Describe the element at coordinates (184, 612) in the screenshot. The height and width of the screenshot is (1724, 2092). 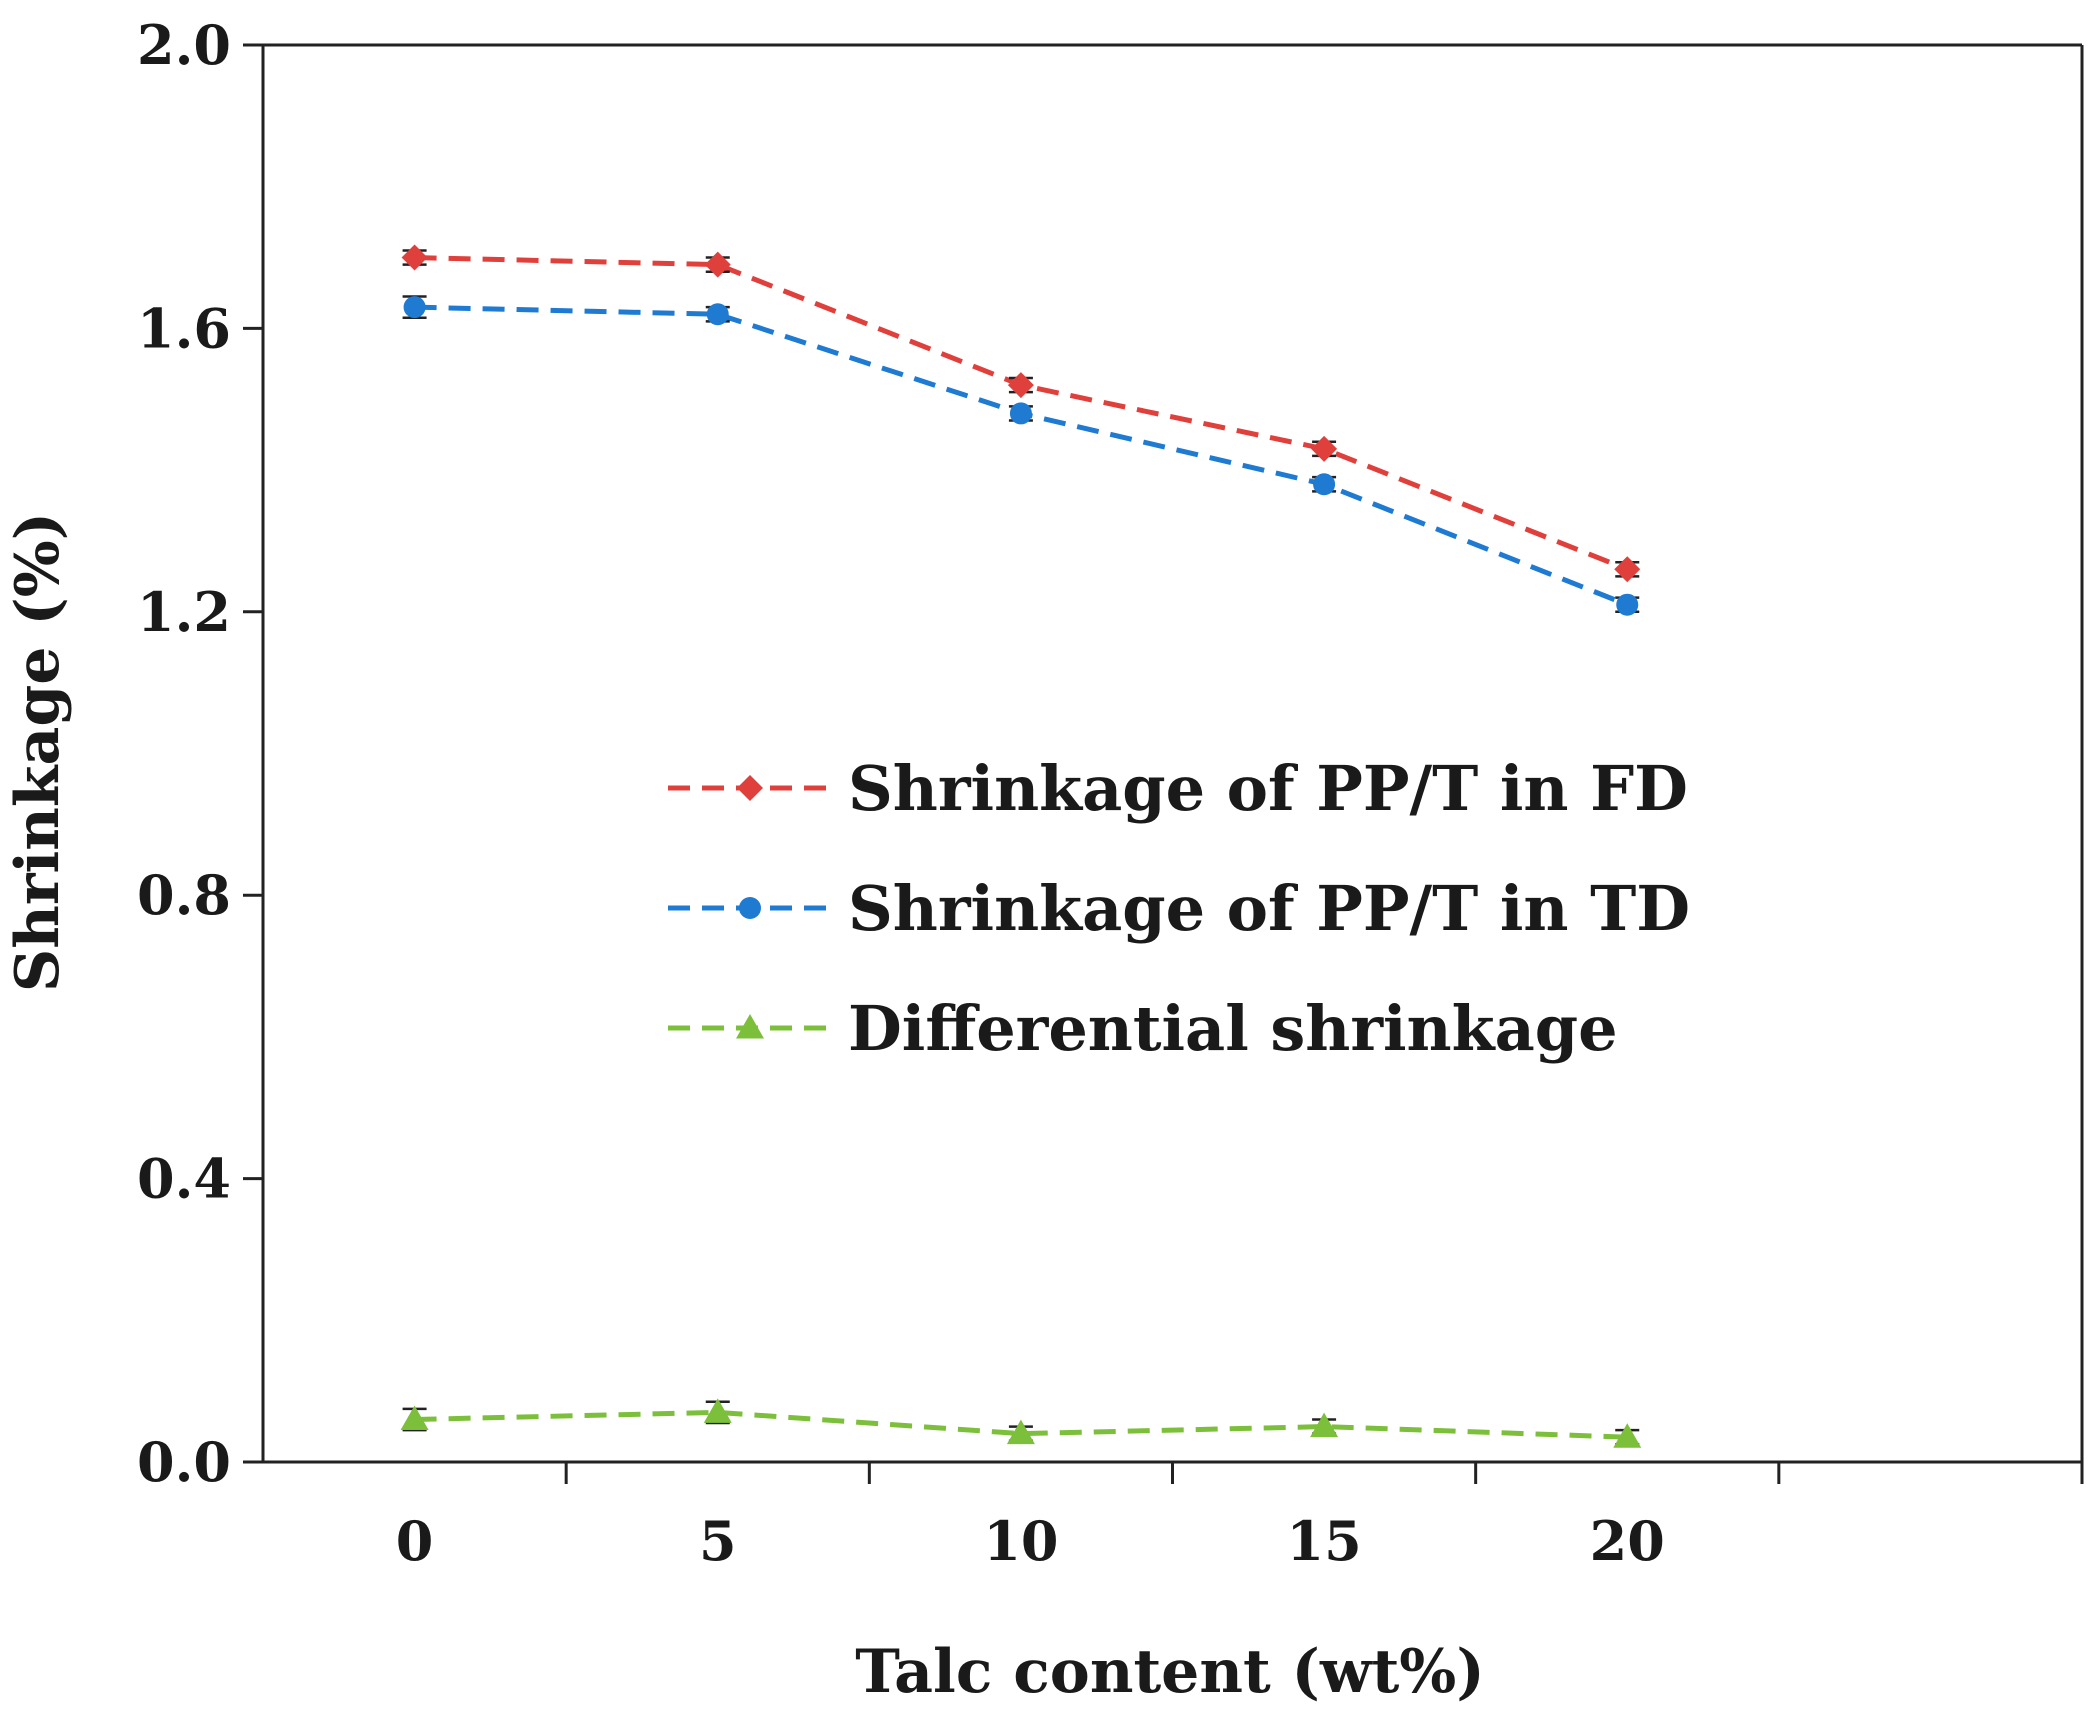
I see `y-tick-label: 1.2` at that location.